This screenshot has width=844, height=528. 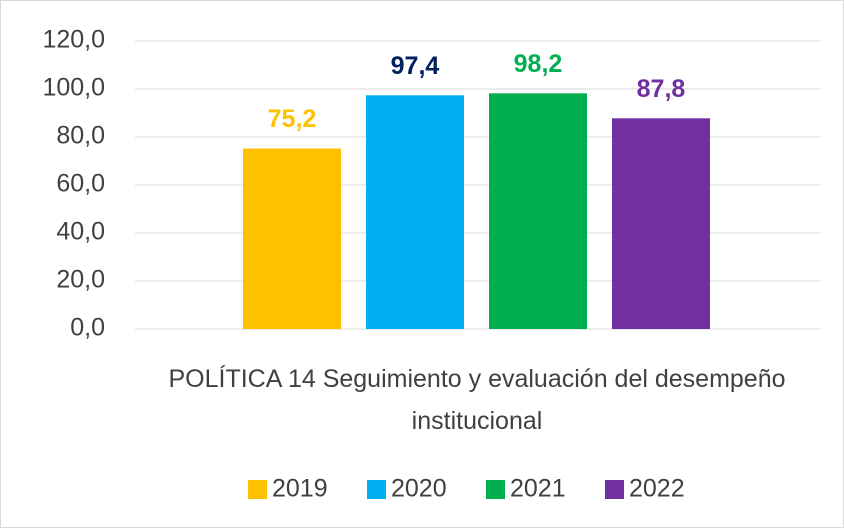 I want to click on y-tick-label: 120,0, so click(x=73, y=40).